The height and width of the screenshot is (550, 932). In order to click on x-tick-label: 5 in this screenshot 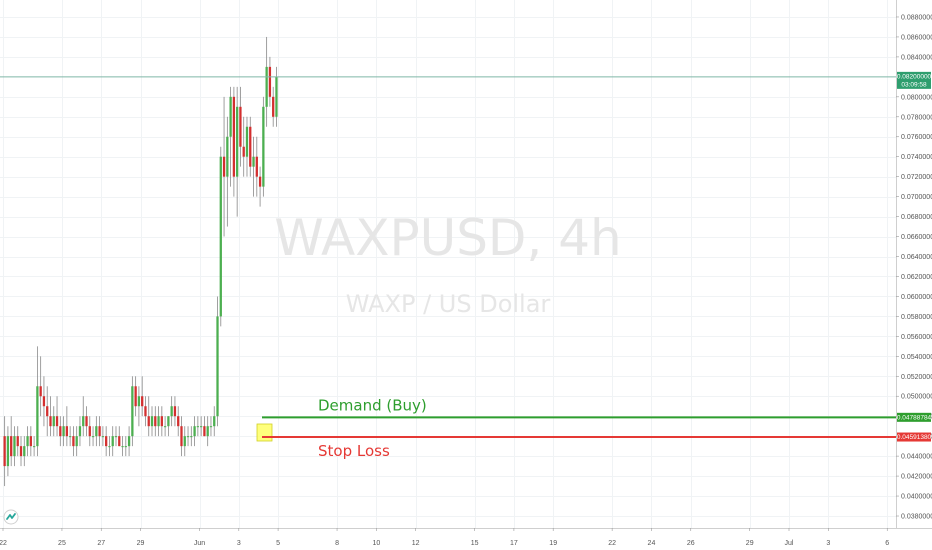, I will do `click(278, 543)`.